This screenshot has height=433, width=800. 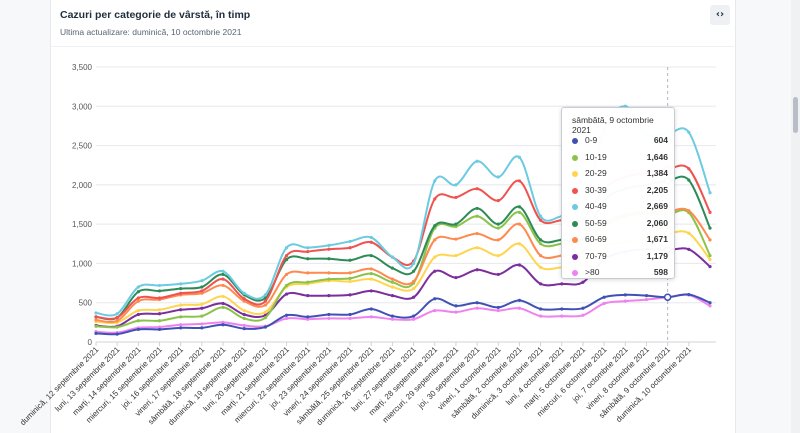 I want to click on scrollbar-thumb, so click(x=795, y=115).